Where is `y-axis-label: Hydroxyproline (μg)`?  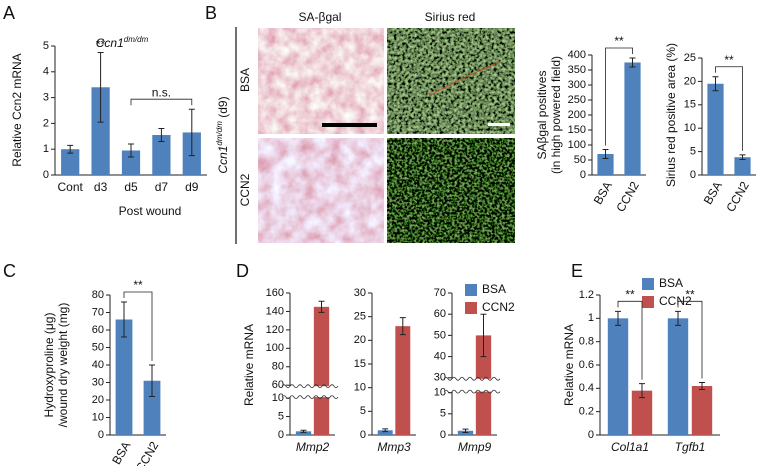 y-axis-label: Hydroxyproline (μg) is located at coordinates (49, 365).